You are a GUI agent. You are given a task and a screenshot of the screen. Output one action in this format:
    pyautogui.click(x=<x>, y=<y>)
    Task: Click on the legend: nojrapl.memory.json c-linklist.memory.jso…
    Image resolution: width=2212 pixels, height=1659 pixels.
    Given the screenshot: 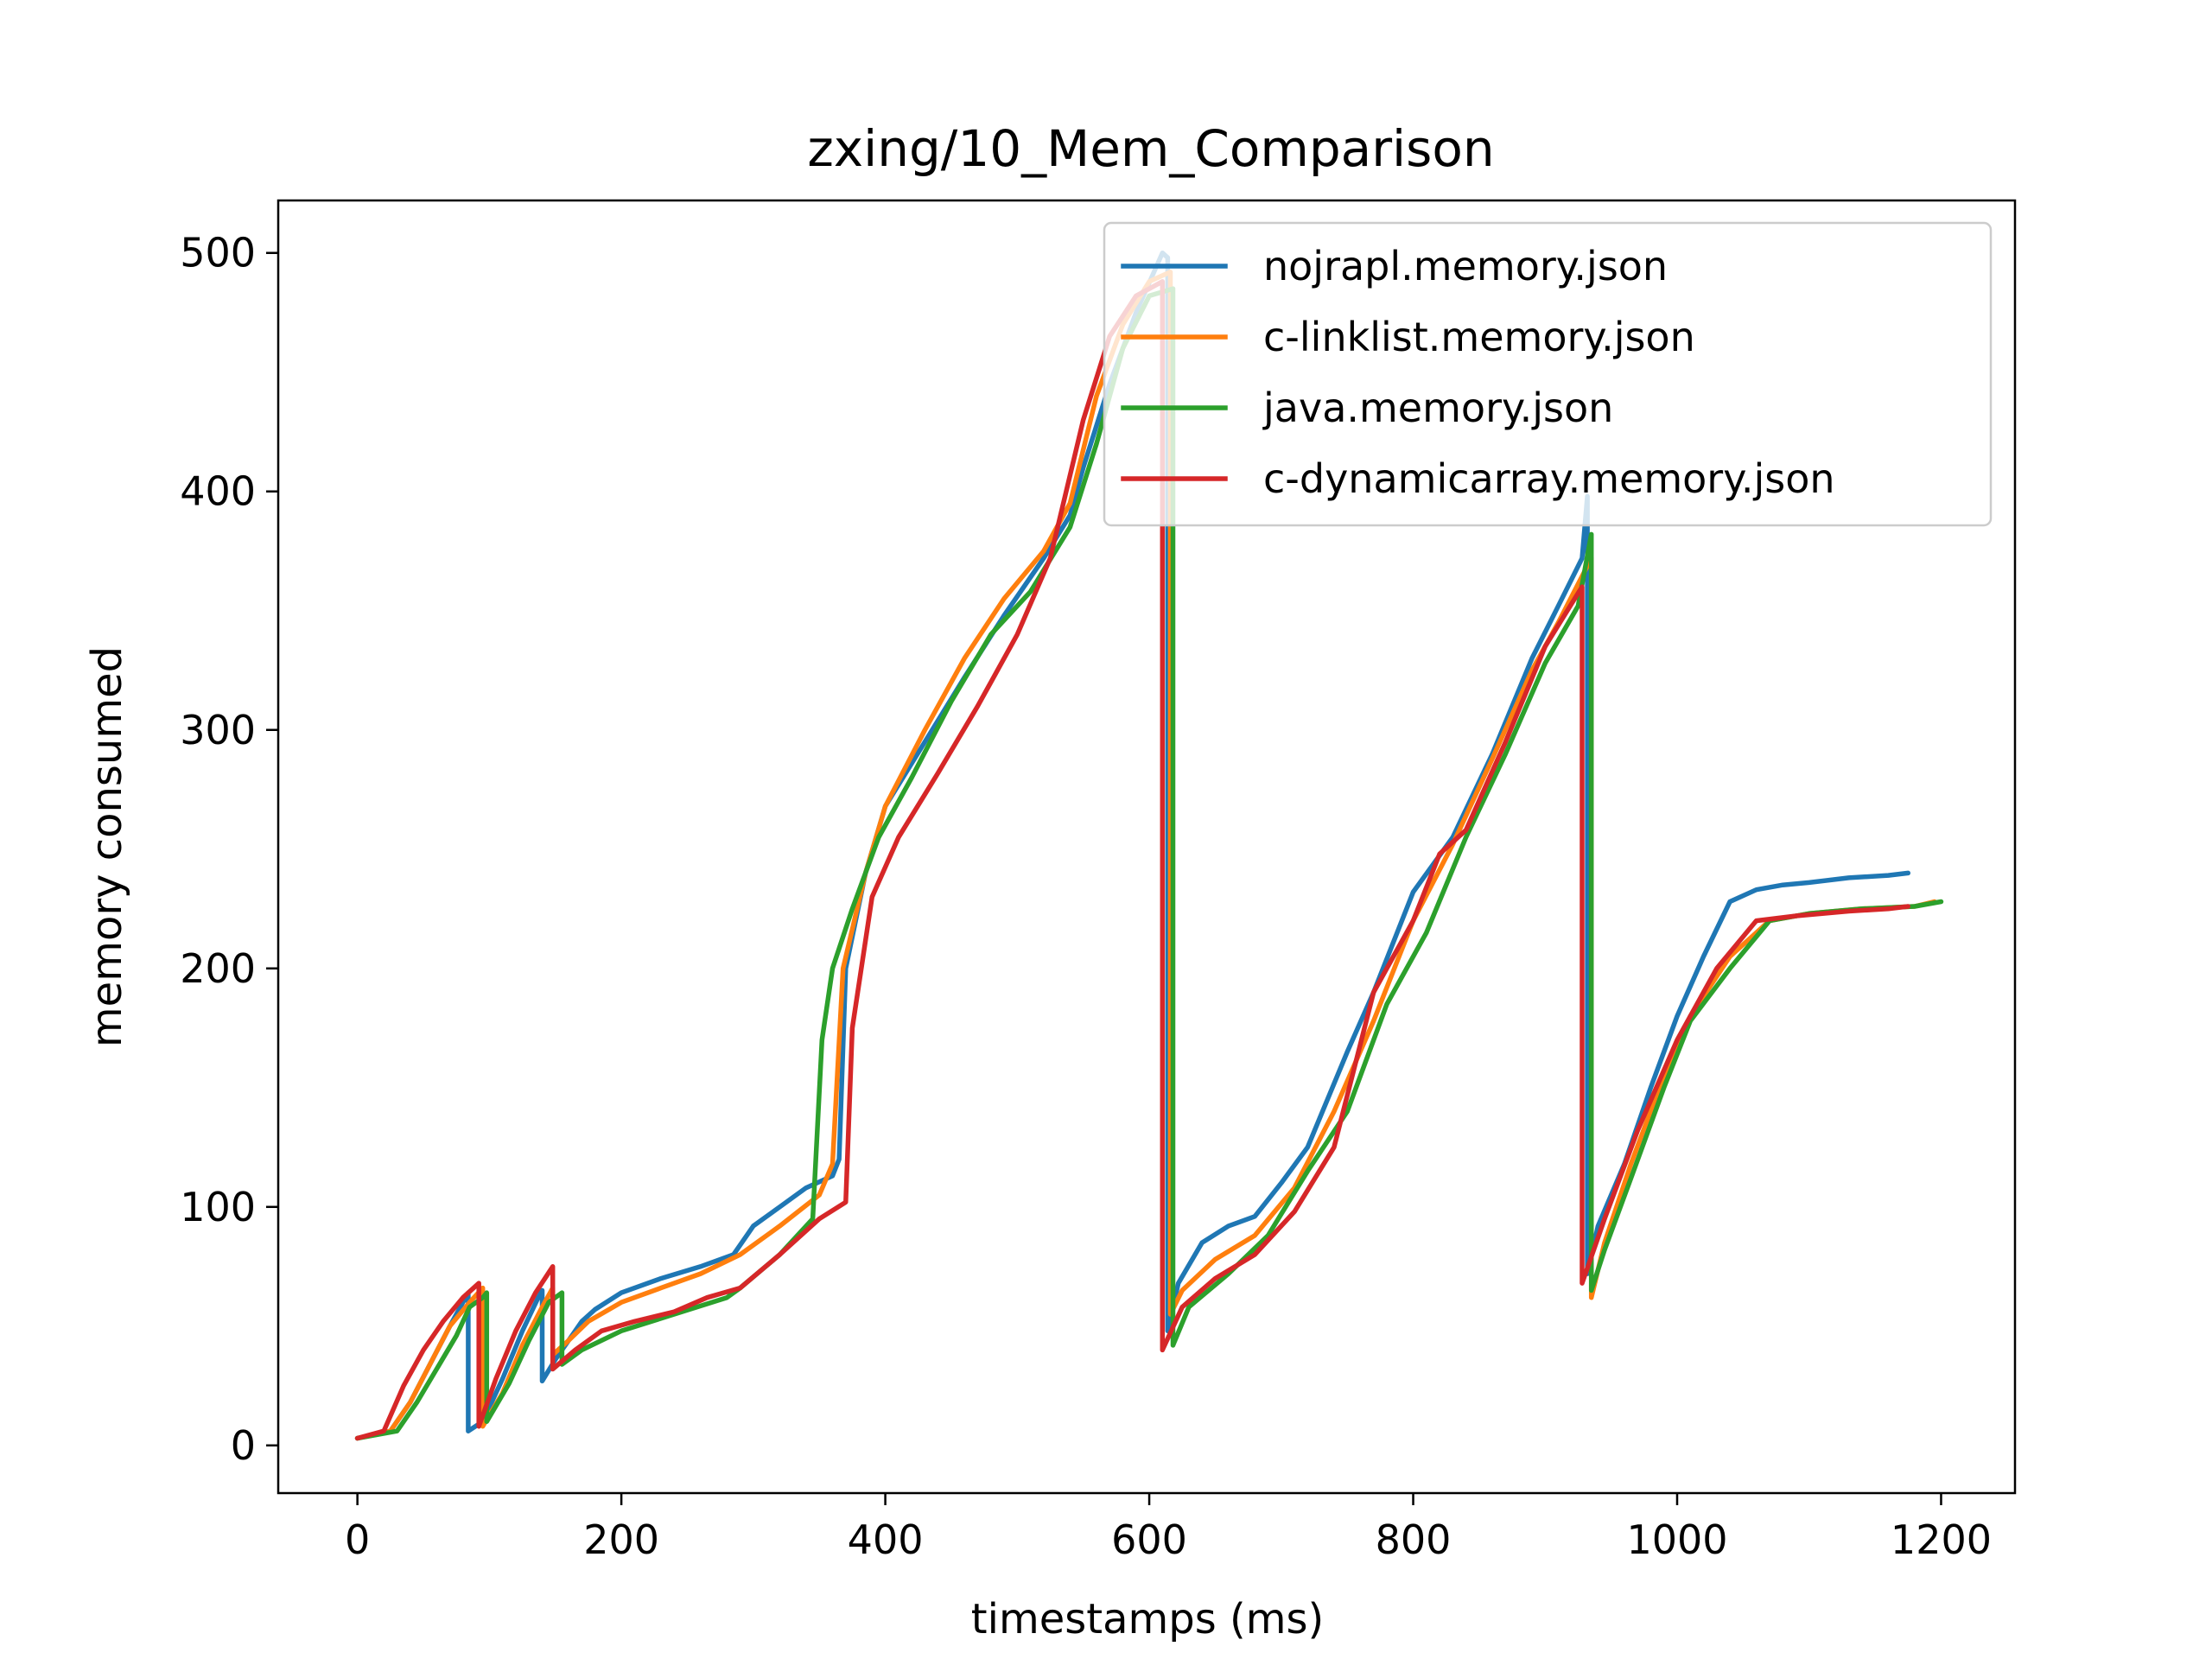 What is the action you would take?
    pyautogui.click(x=1548, y=374)
    